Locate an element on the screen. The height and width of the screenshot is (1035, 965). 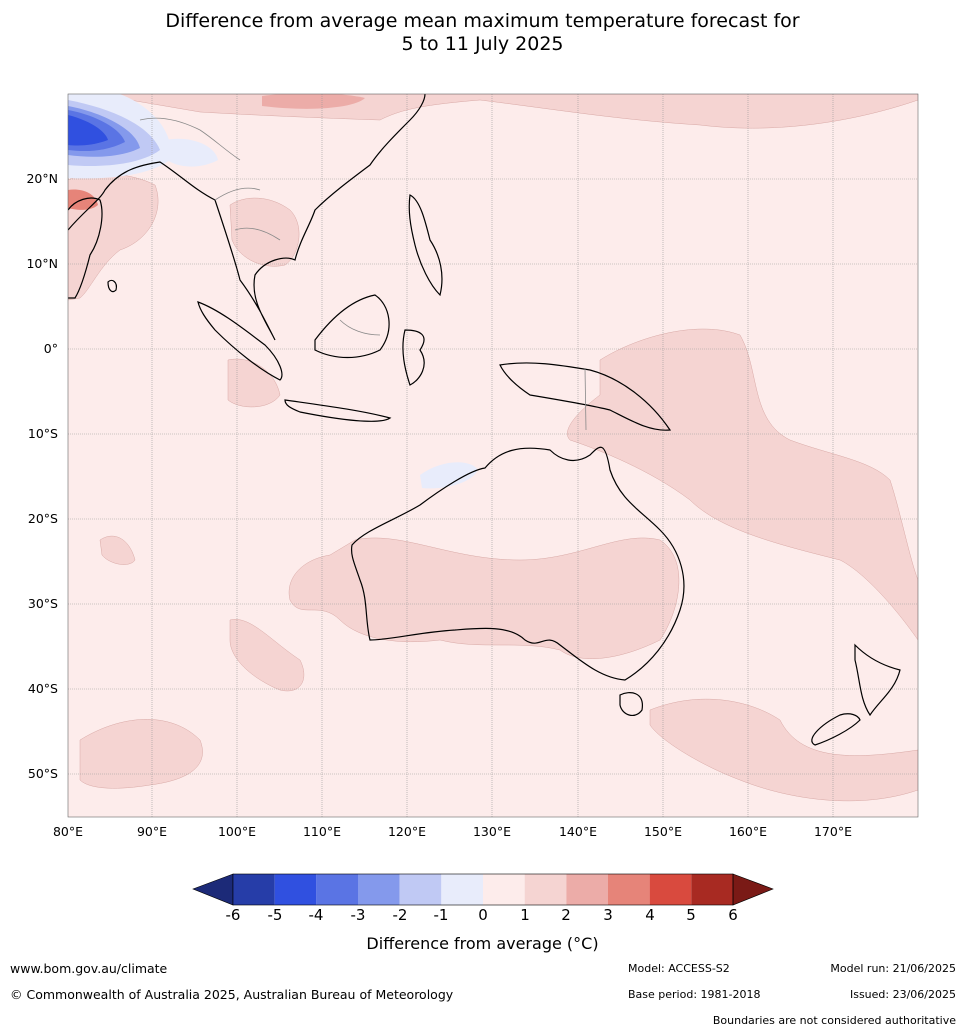
coast-india is located at coordinates (85, 248).